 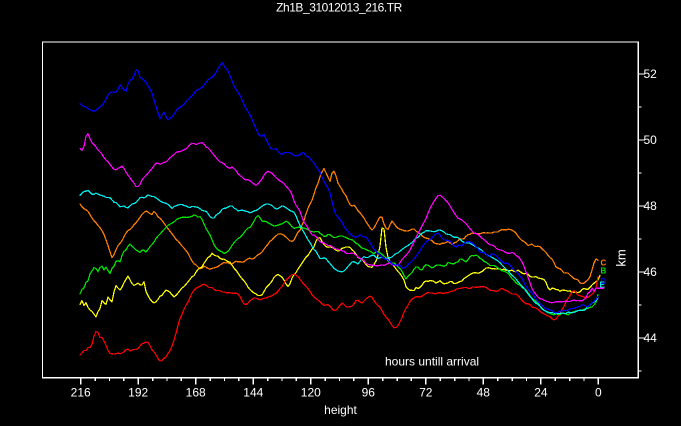 I want to click on svg-text: 192, so click(x=138, y=393).